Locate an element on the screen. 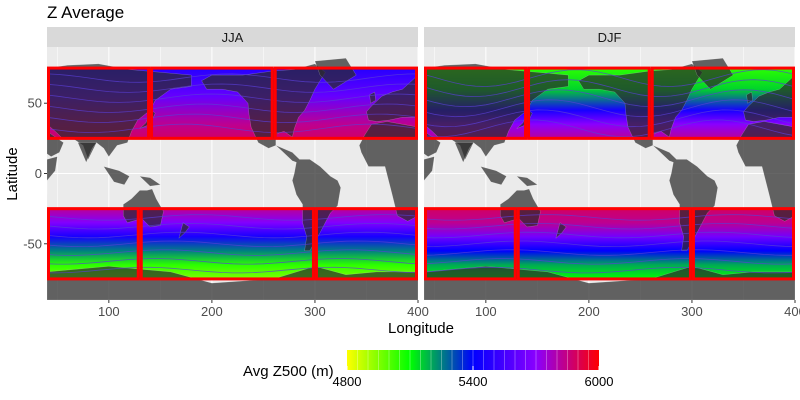 This screenshot has height=400, width=800. facet-strip-label: DJF is located at coordinates (610, 37).